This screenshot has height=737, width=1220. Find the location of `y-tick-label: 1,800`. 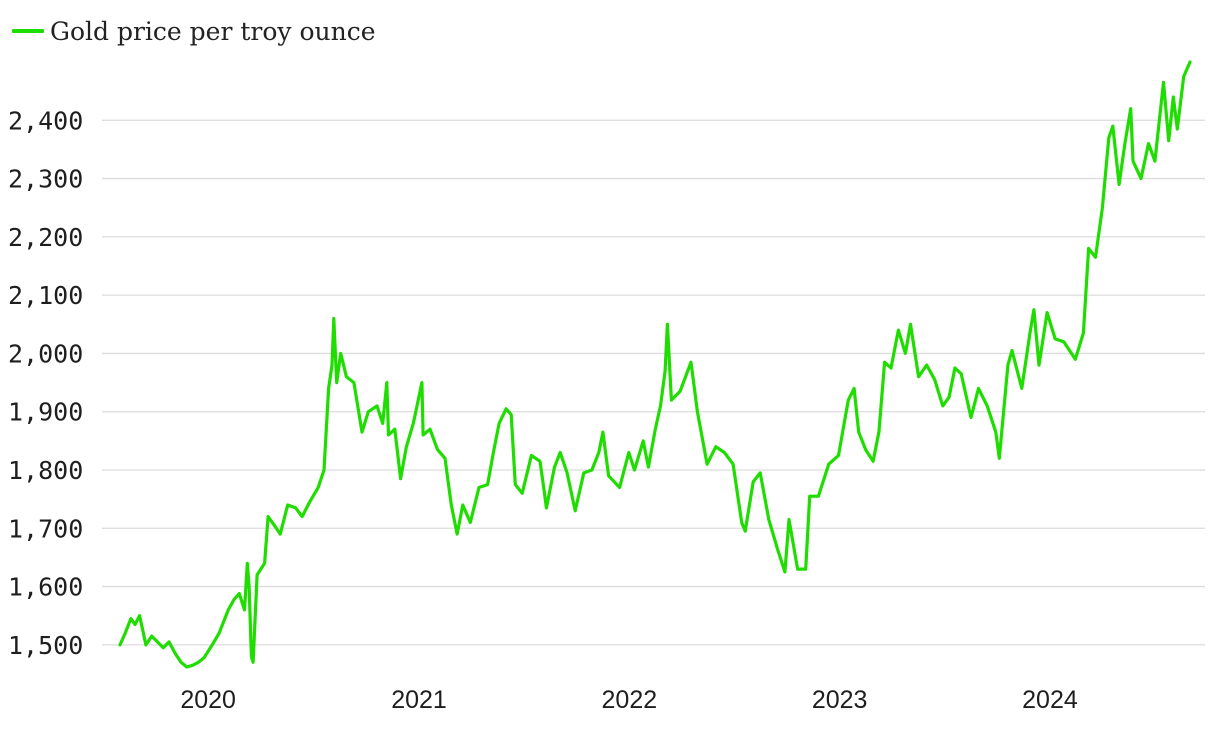

y-tick-label: 1,800 is located at coordinates (45, 470).